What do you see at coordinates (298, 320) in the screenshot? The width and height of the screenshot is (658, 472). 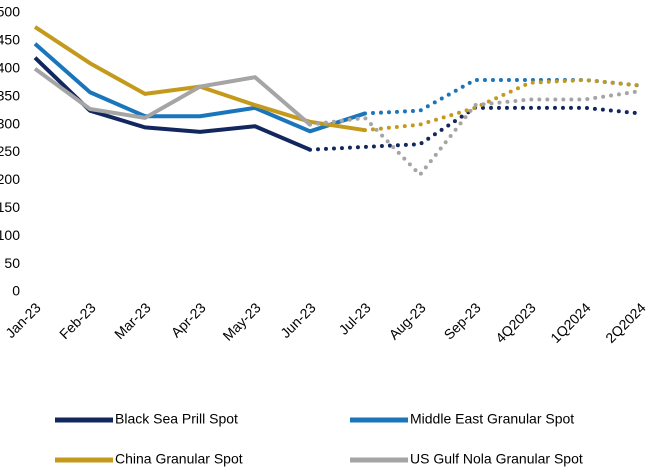 I see `x-tick-label: Jun-23` at bounding box center [298, 320].